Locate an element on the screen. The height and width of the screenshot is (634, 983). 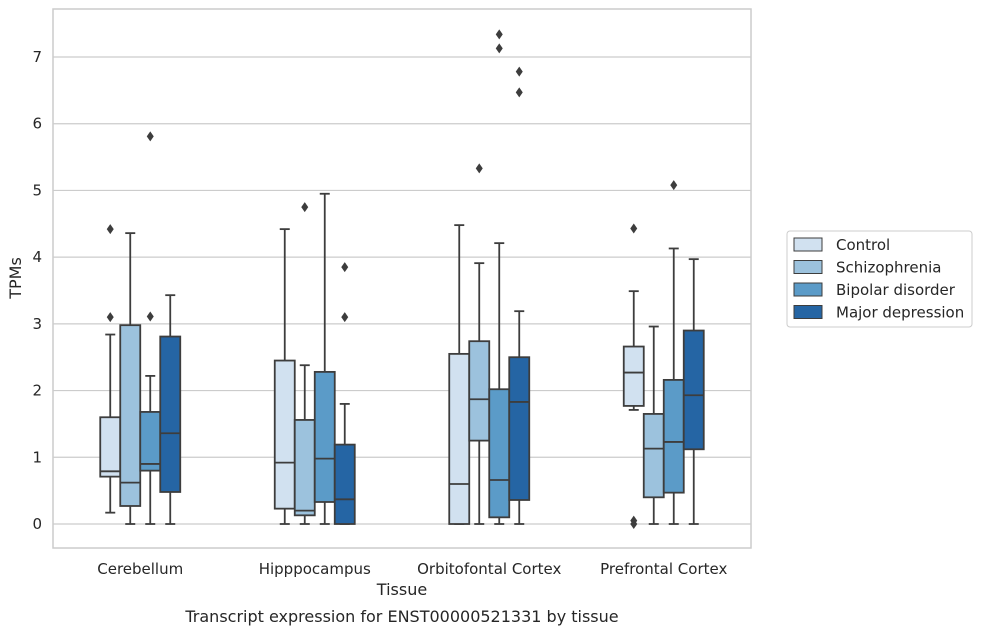
y-axis-label: TPMs is located at coordinates (15, 278).